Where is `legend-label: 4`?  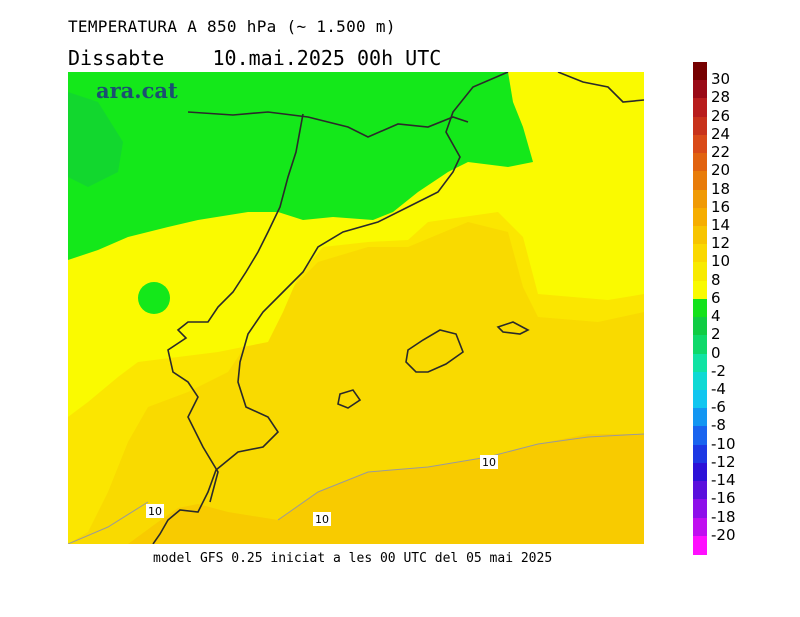 legend-label: 4 is located at coordinates (716, 316).